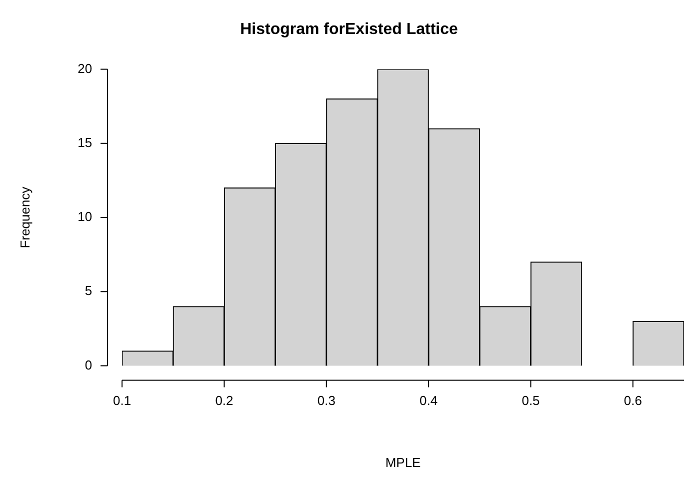 This screenshot has width=694, height=493. I want to click on x-axis-title: MPLE, so click(403, 462).